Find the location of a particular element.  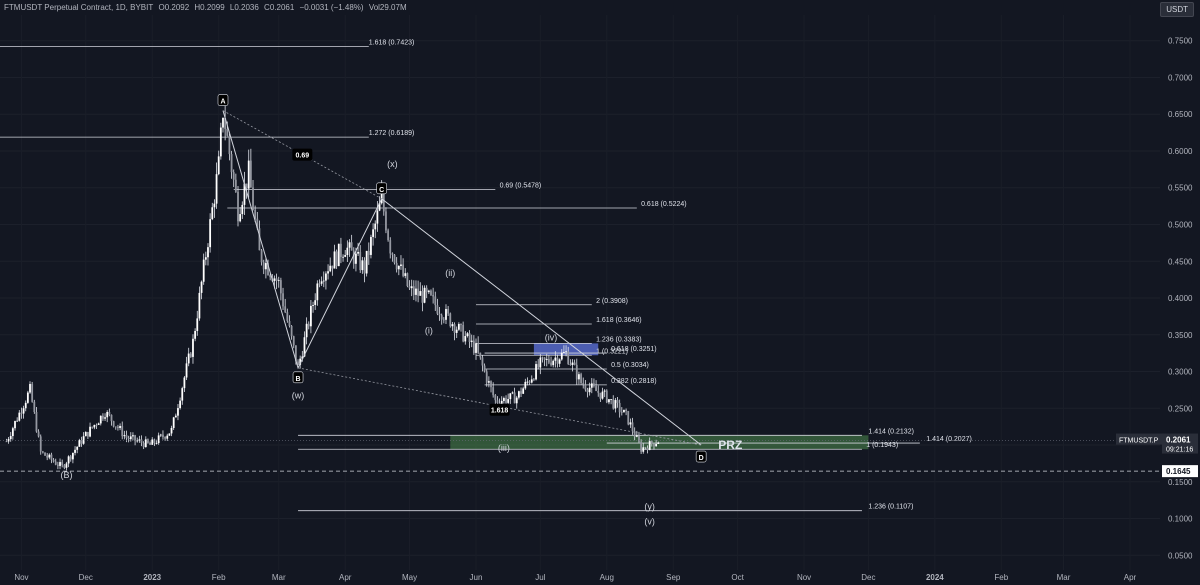

ratio-ab-label: 0.69 is located at coordinates (303, 156).